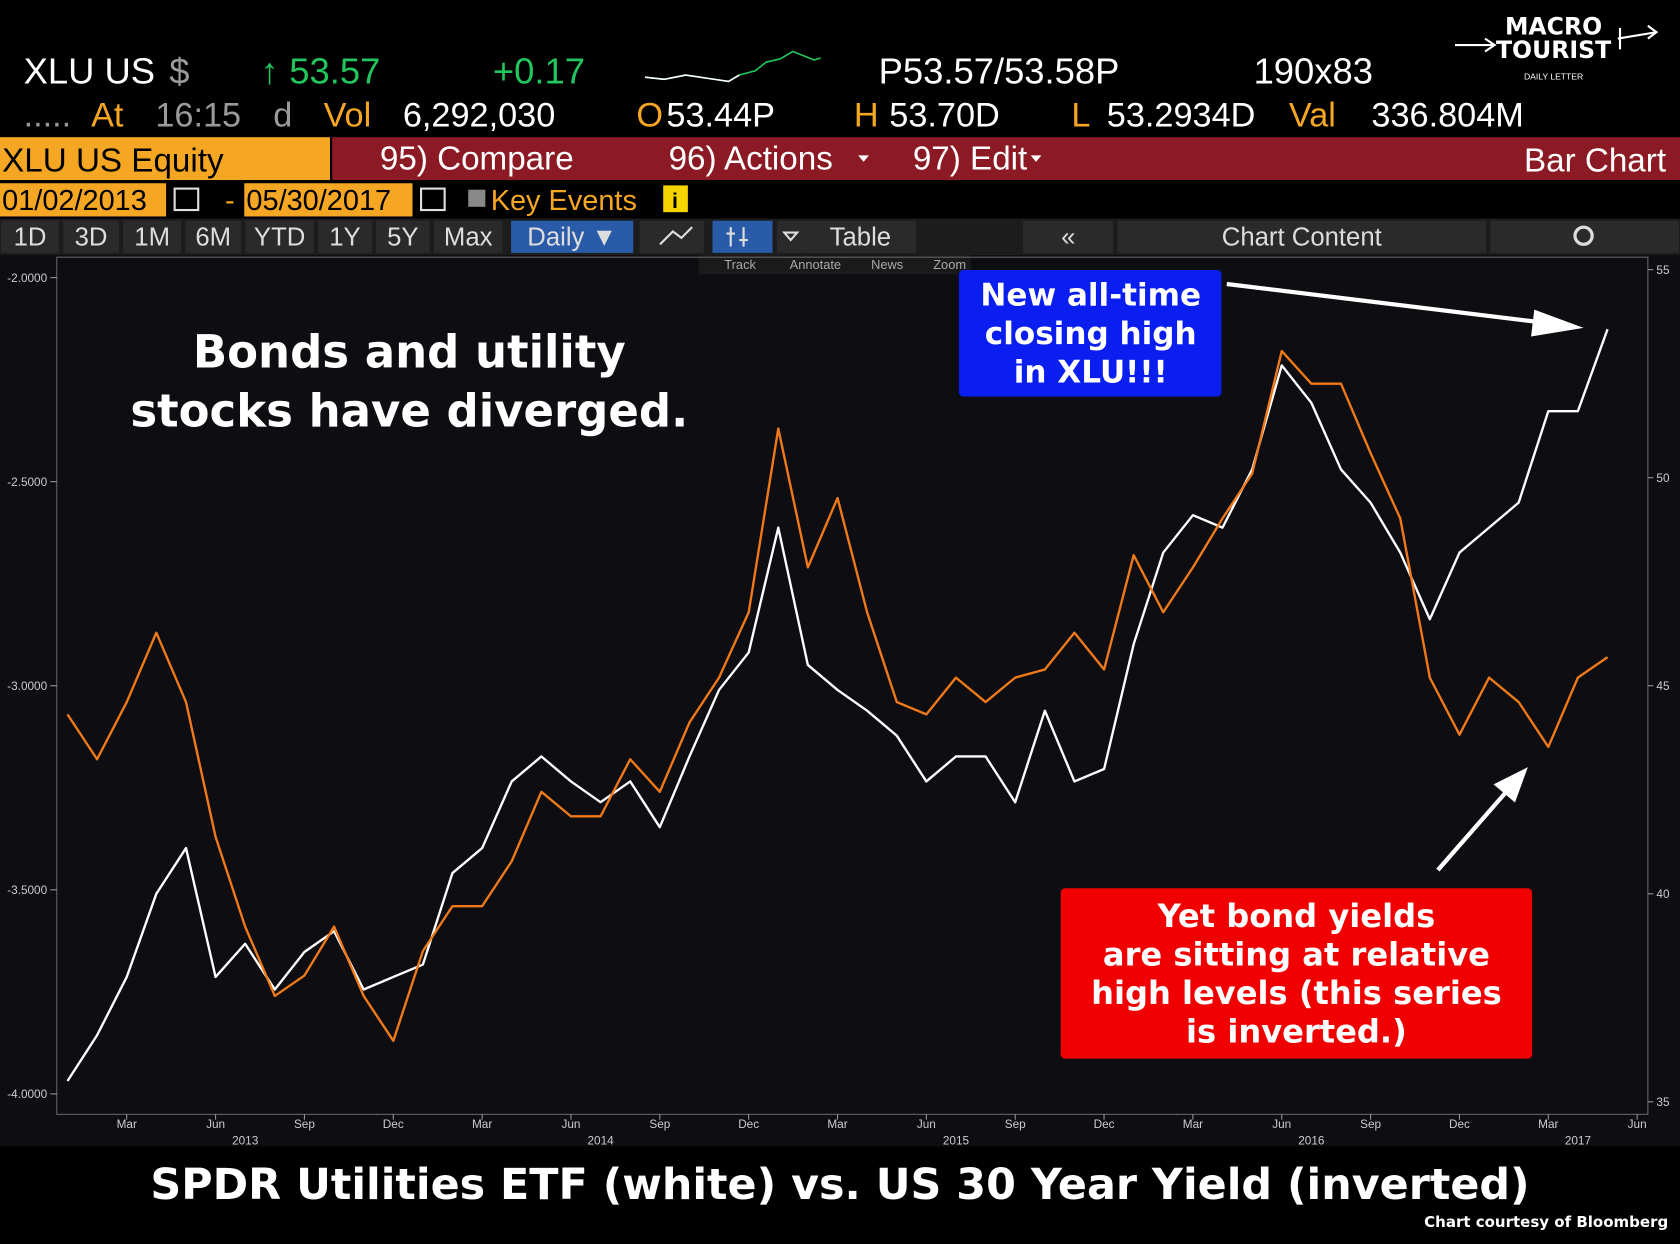 The image size is (1680, 1244). I want to click on x-year-label: 2017, so click(1578, 1140).